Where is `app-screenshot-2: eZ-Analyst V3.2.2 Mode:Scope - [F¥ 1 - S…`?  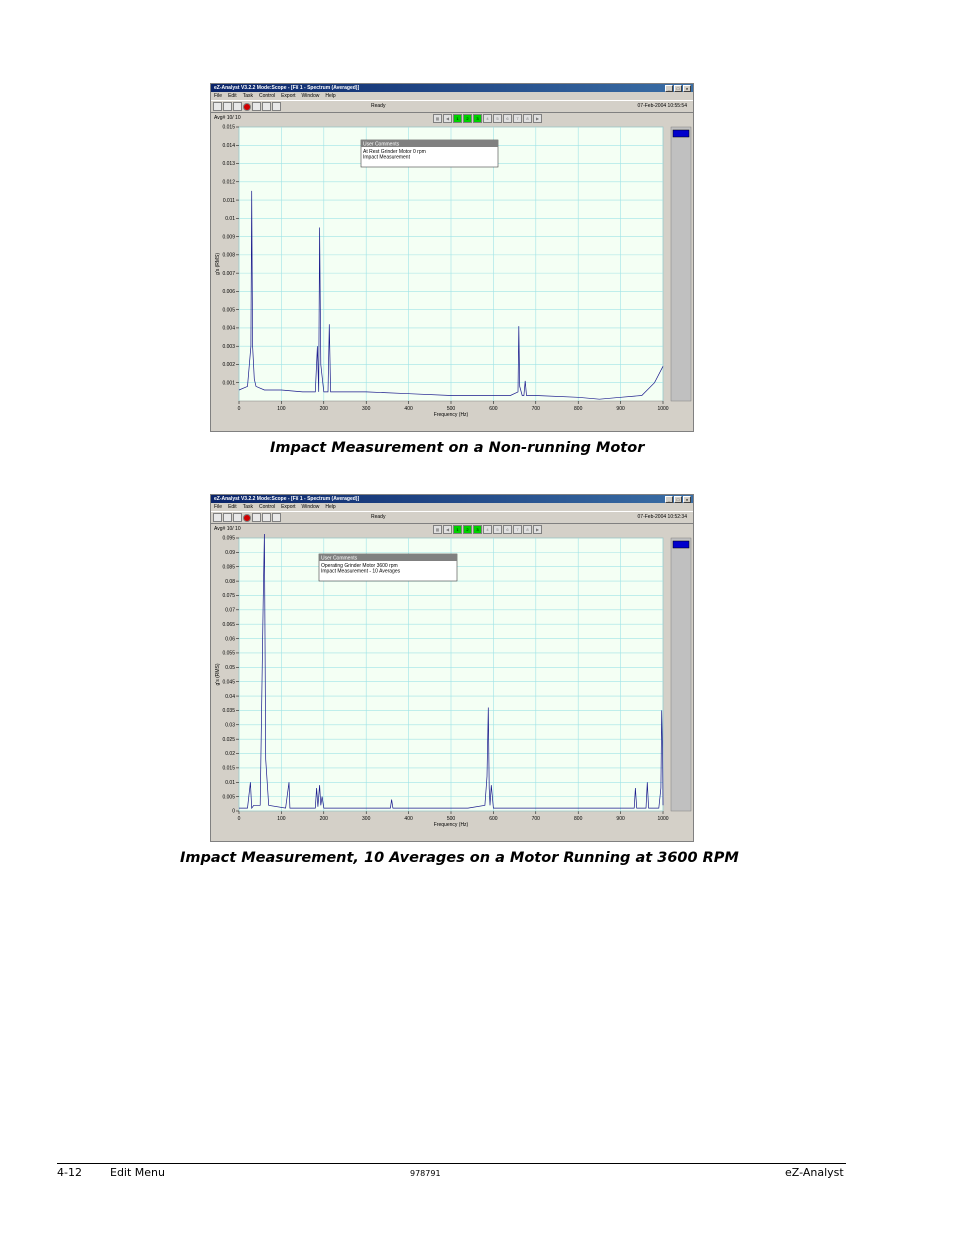 app-screenshot-2: eZ-Analyst V3.2.2 Mode:Scope - [F¥ 1 - S… is located at coordinates (452, 668).